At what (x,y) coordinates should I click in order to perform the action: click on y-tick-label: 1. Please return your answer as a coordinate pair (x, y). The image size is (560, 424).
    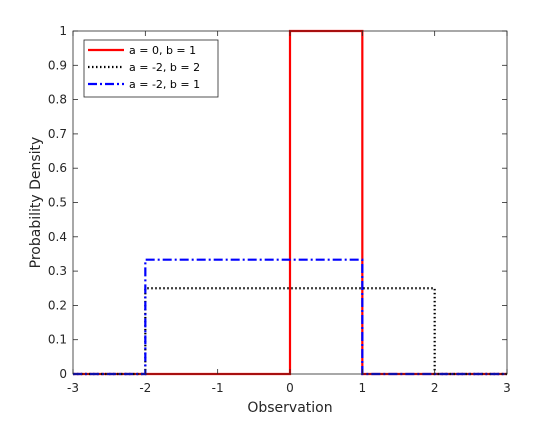
    Looking at the image, I should click on (63, 31).